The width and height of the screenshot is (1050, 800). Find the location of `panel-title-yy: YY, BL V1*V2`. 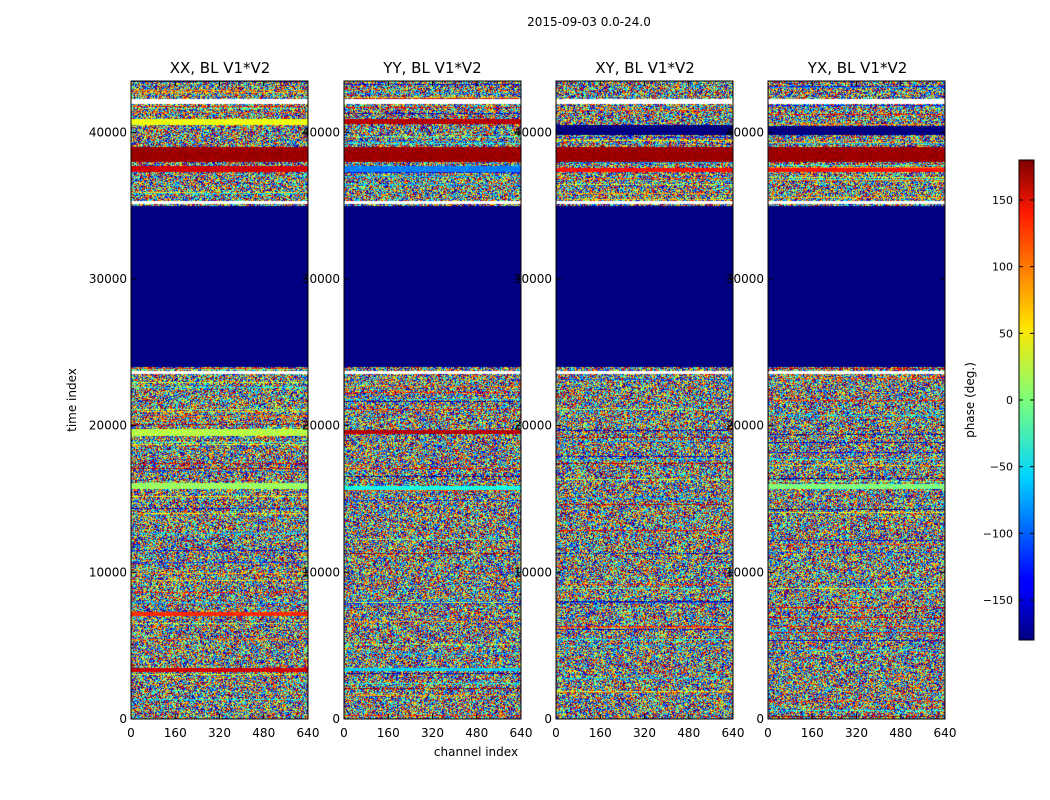

panel-title-yy: YY, BL V1*V2 is located at coordinates (431, 68).